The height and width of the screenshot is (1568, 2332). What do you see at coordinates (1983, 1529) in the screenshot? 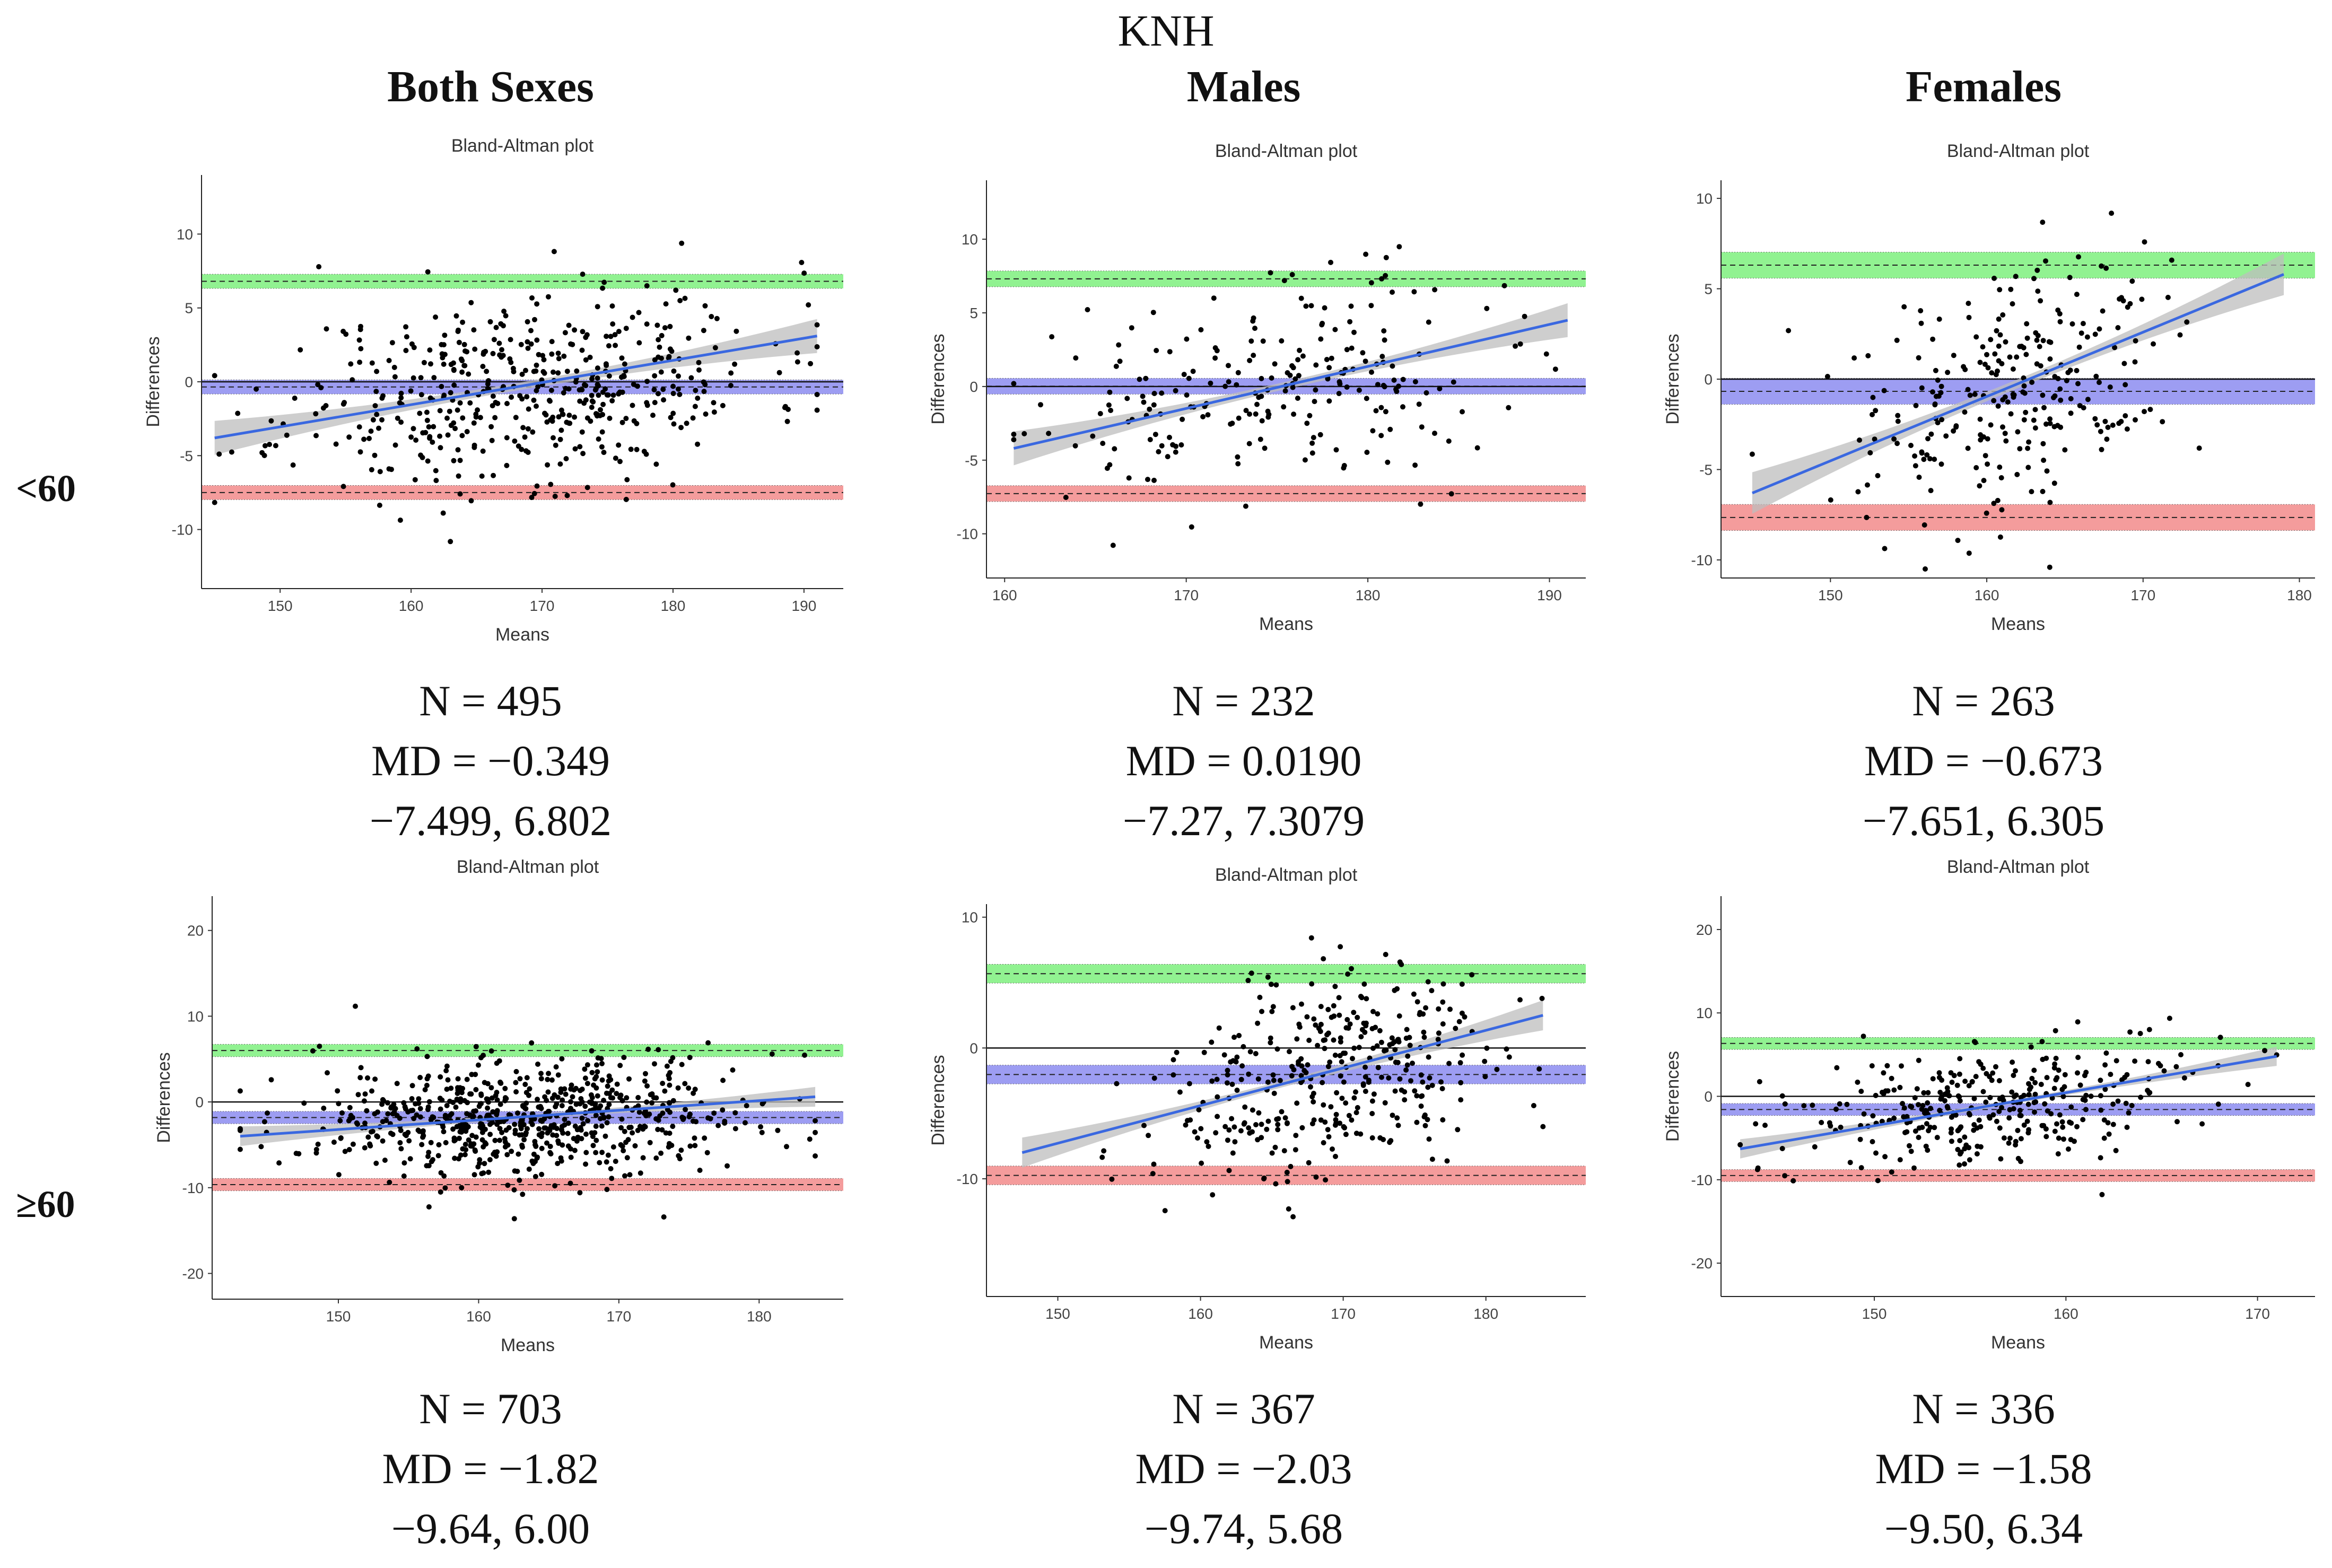
I see `stat-limits-of-agreement: −9.50, 6.34` at bounding box center [1983, 1529].